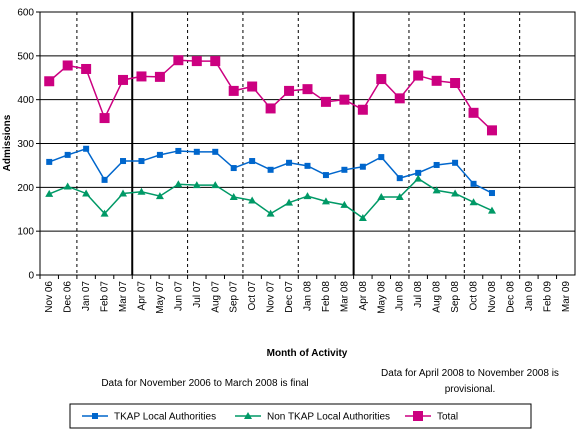 The image size is (580, 434). What do you see at coordinates (25, 188) in the screenshot?
I see `y-tick-label: 200` at bounding box center [25, 188].